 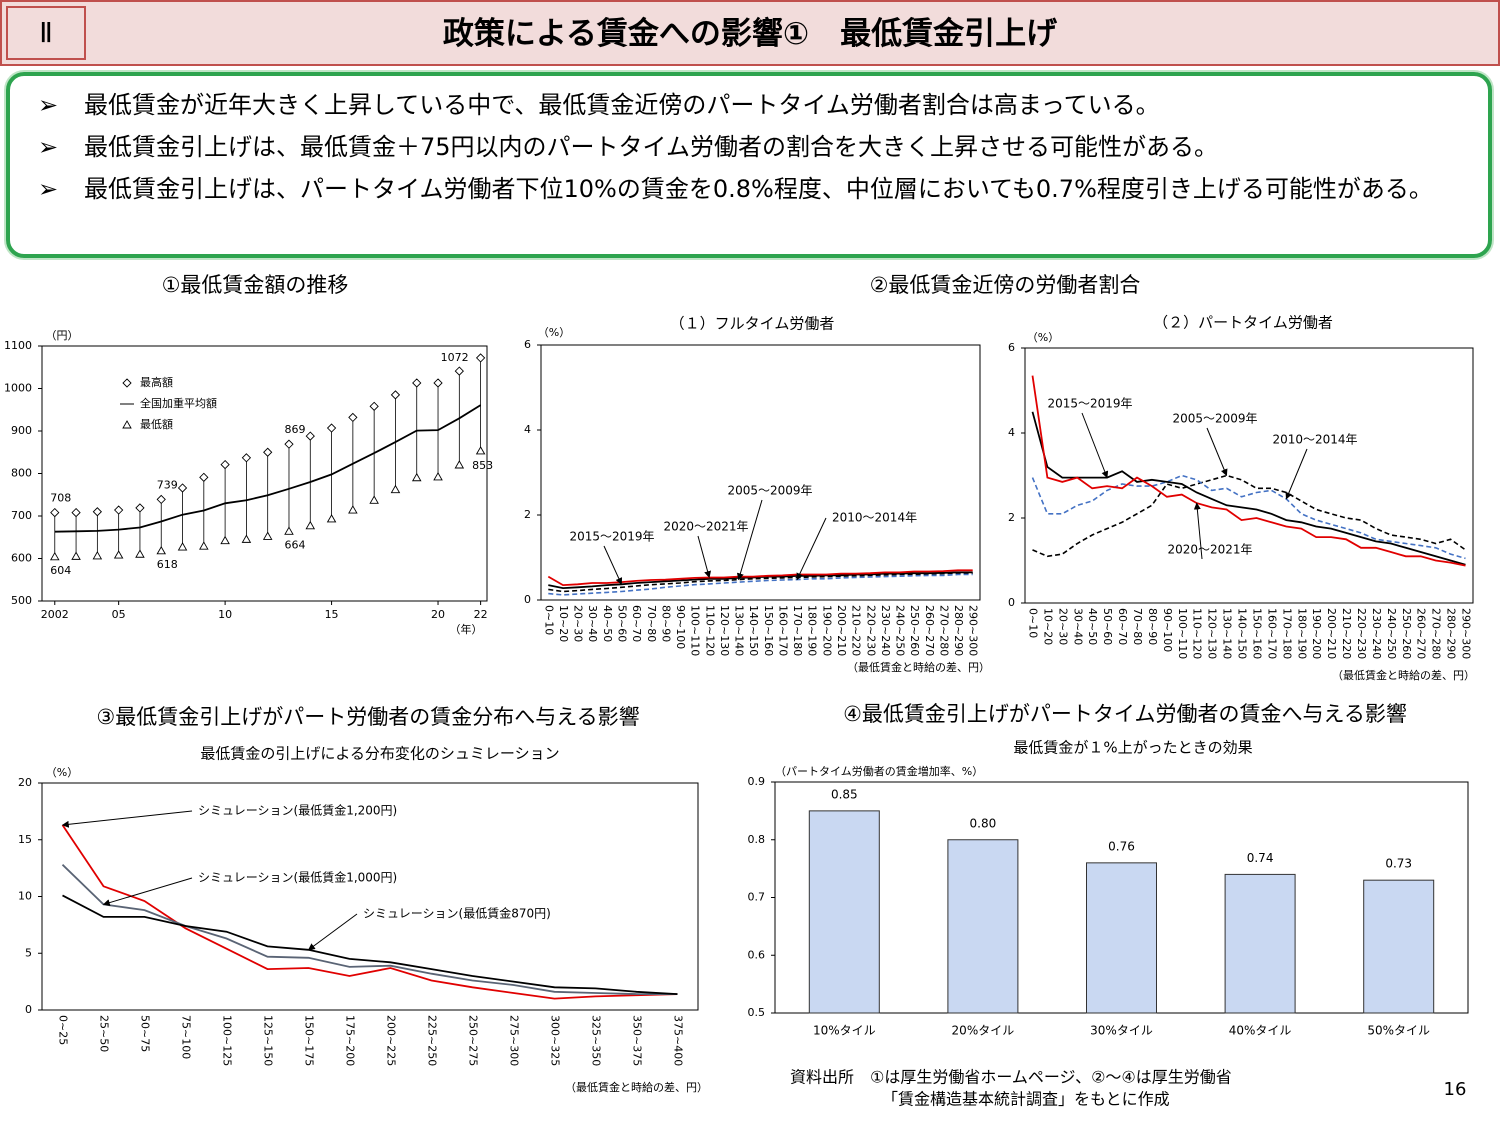 What do you see at coordinates (983, 1031) in the screenshot?
I see `x-tick-label: 20%タイル` at bounding box center [983, 1031].